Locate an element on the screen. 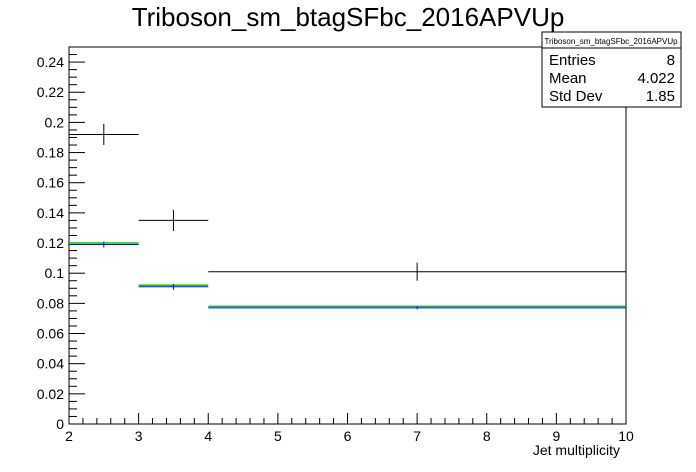 The width and height of the screenshot is (696, 472). stats-box-frame is located at coordinates (611, 69).